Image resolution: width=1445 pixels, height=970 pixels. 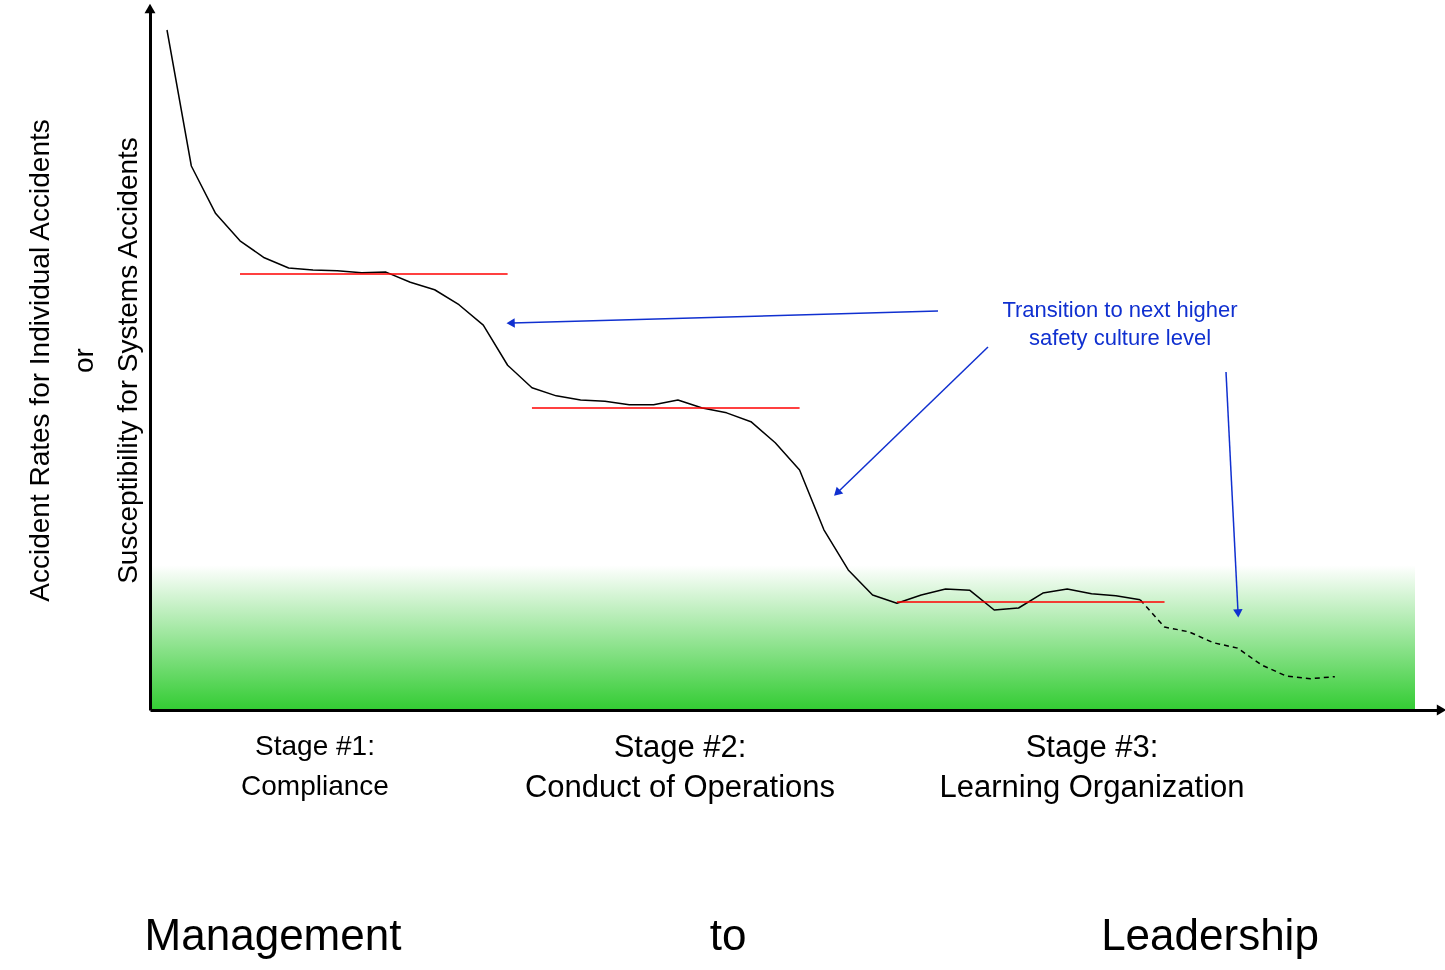 I want to click on text: Leadership, so click(x=1210, y=934).